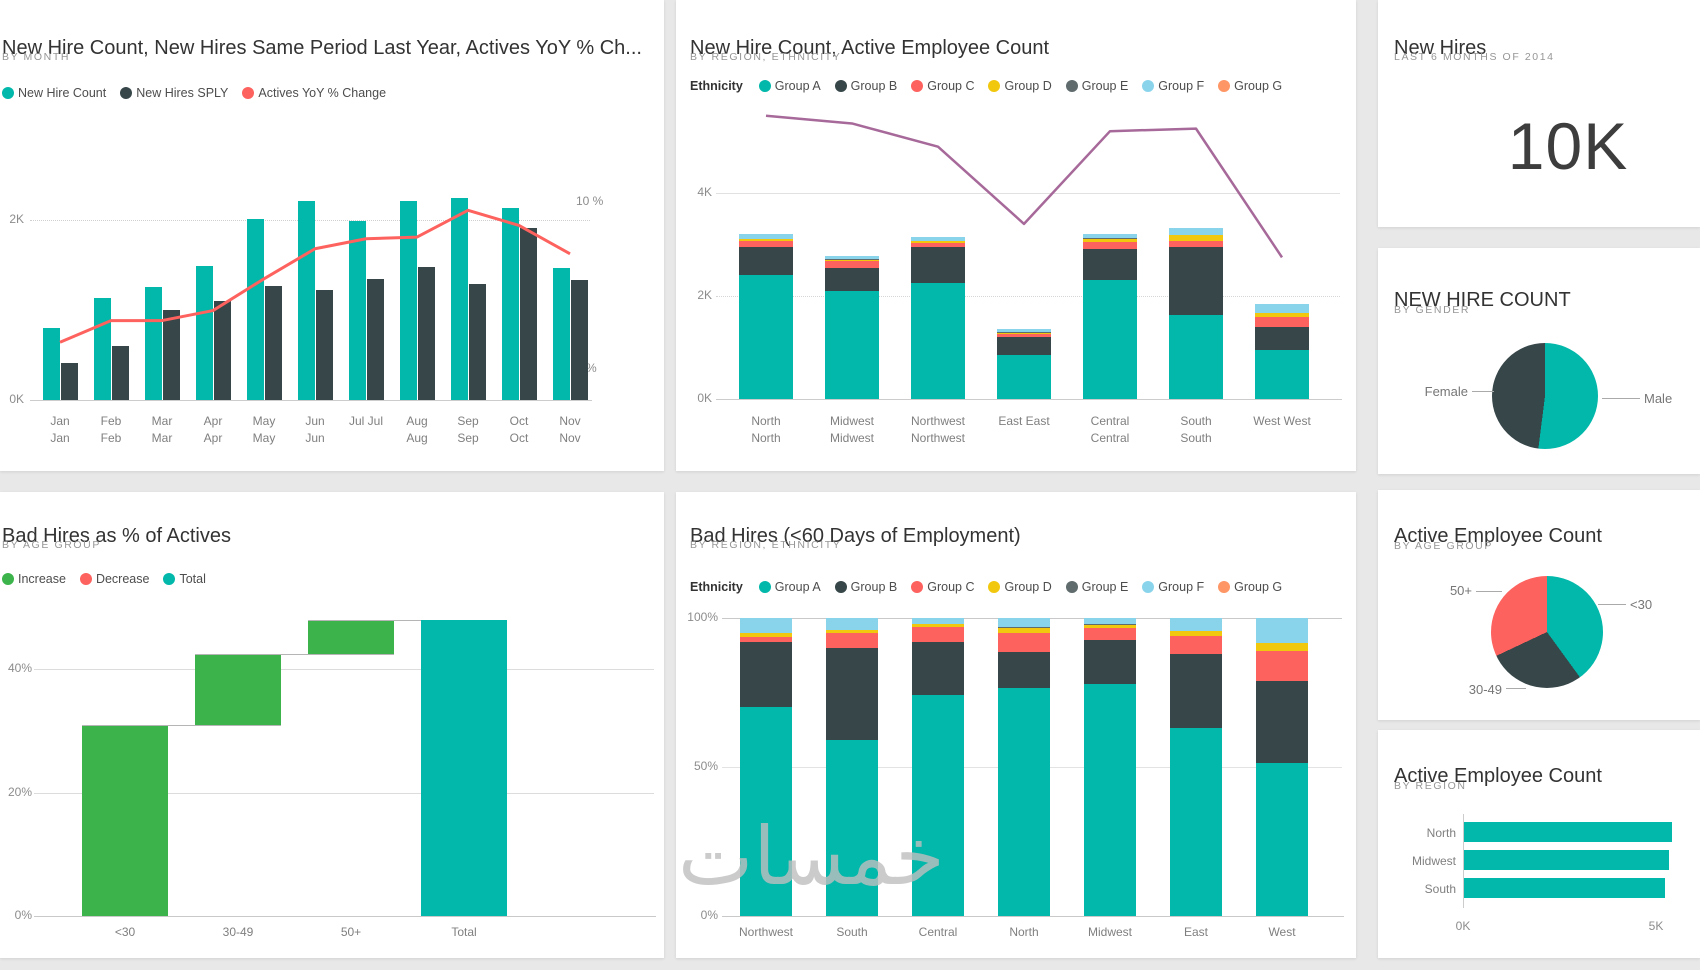  I want to click on gender-pie, so click(1545, 396).